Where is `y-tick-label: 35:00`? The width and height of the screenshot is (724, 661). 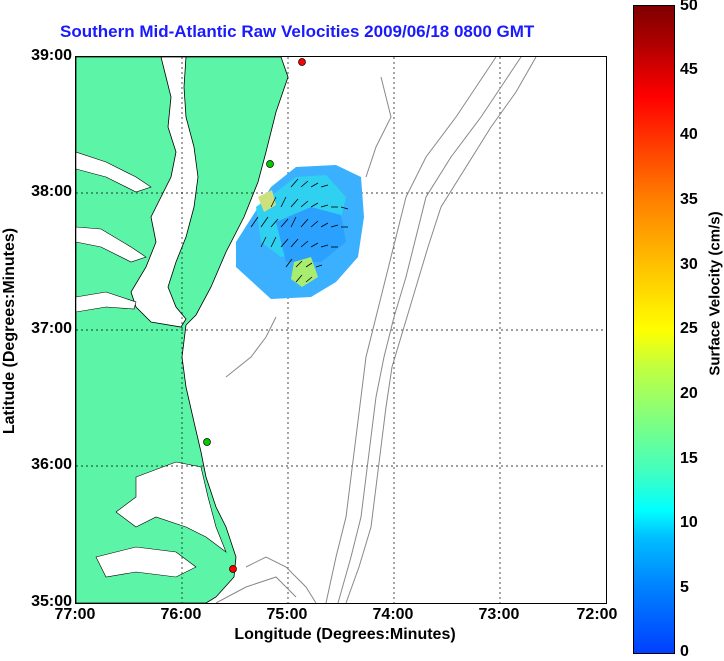
y-tick-label: 35:00 is located at coordinates (51, 601).